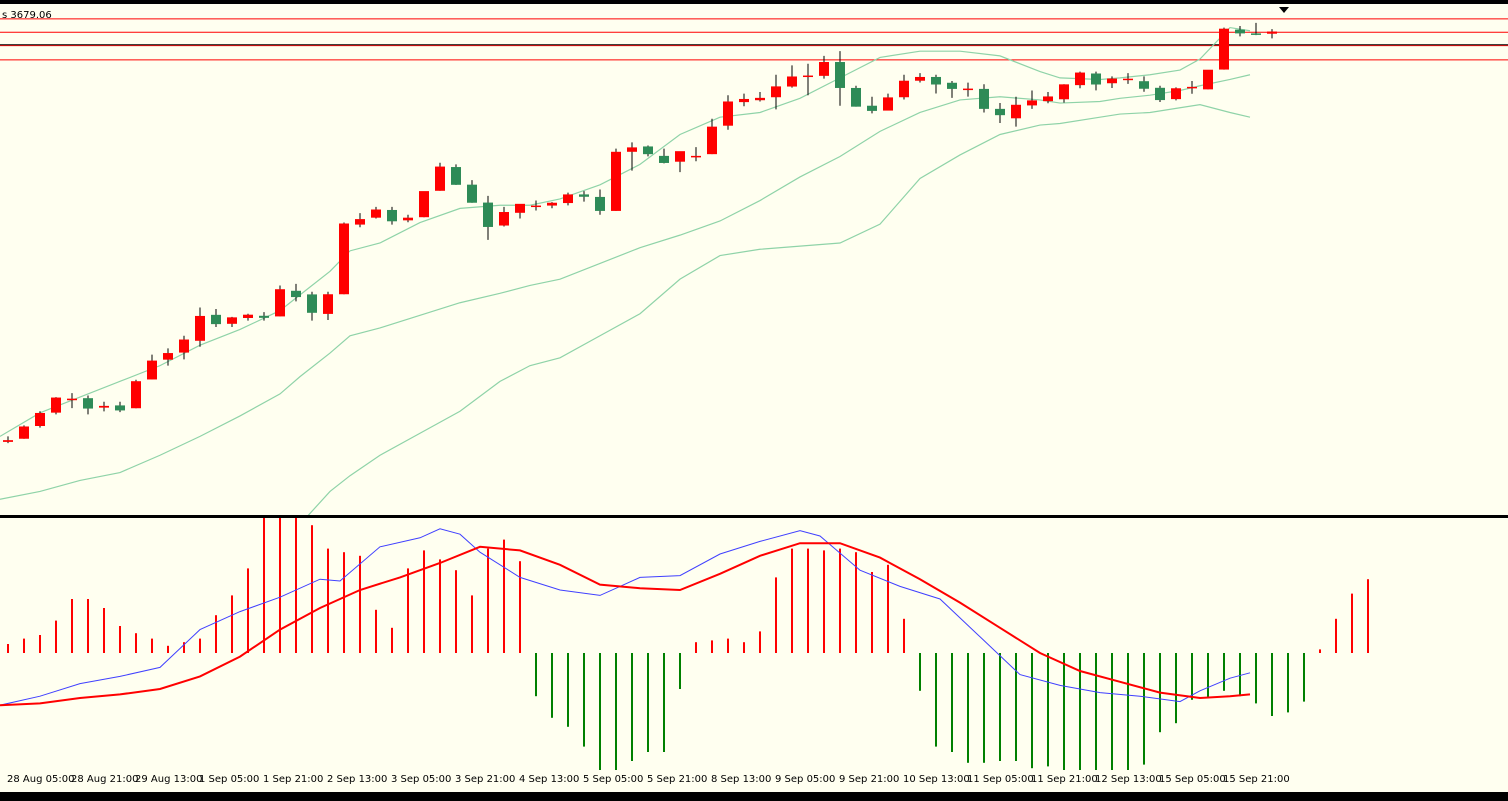  Describe the element at coordinates (1284, 10) in the screenshot. I see `scroll-position-marker-icon` at that location.